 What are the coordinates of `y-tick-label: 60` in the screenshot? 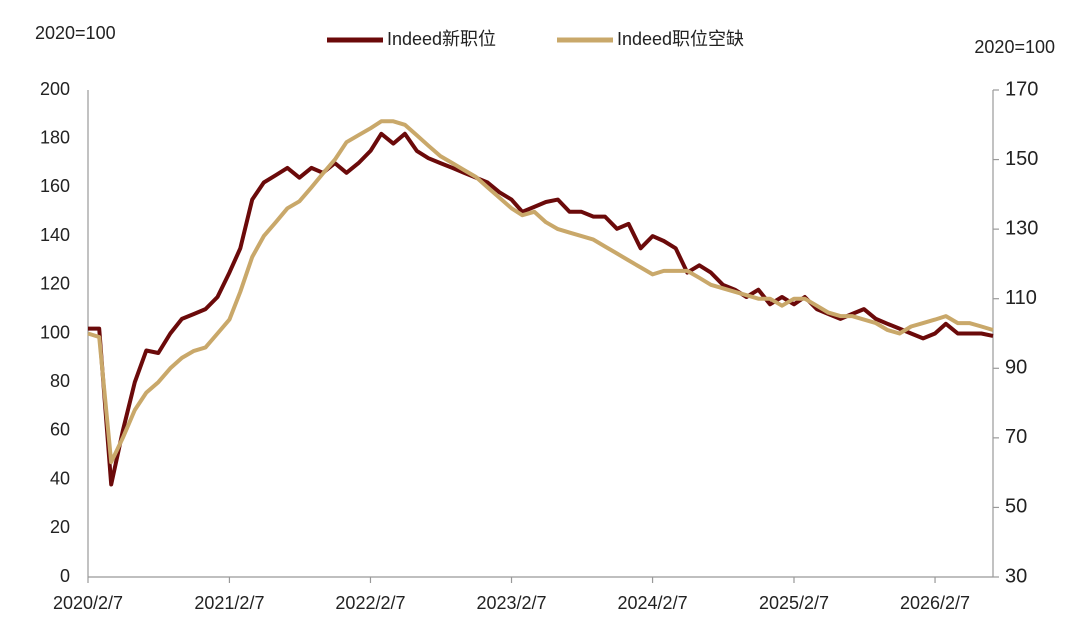 It's located at (60, 430).